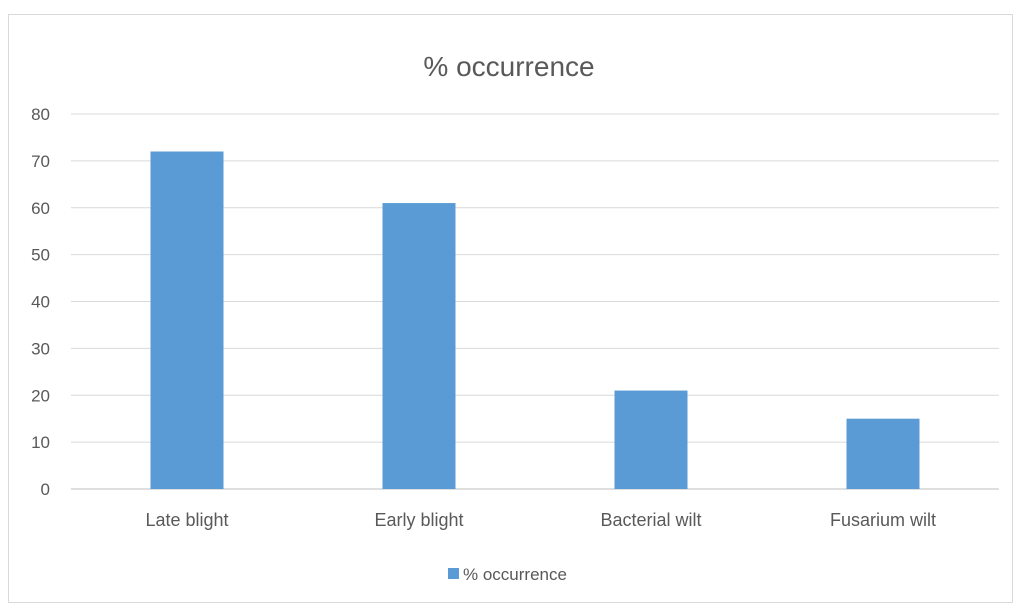 The width and height of the screenshot is (1015, 605). I want to click on legend-swatch, so click(453, 573).